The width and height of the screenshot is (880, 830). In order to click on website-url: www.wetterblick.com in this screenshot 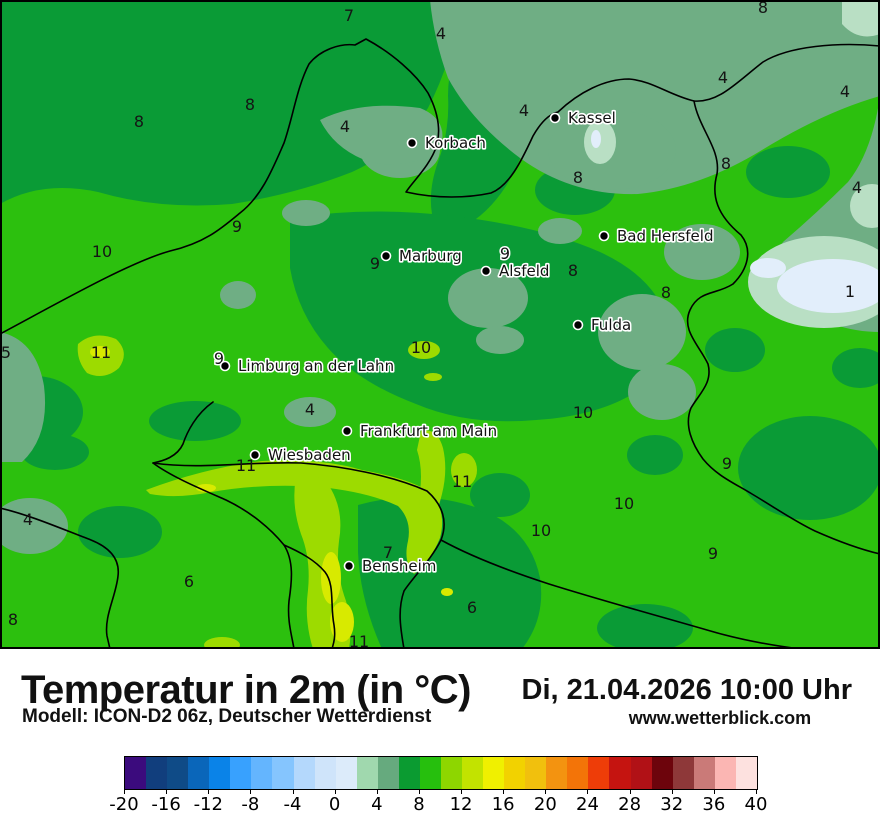, I will do `click(720, 718)`.